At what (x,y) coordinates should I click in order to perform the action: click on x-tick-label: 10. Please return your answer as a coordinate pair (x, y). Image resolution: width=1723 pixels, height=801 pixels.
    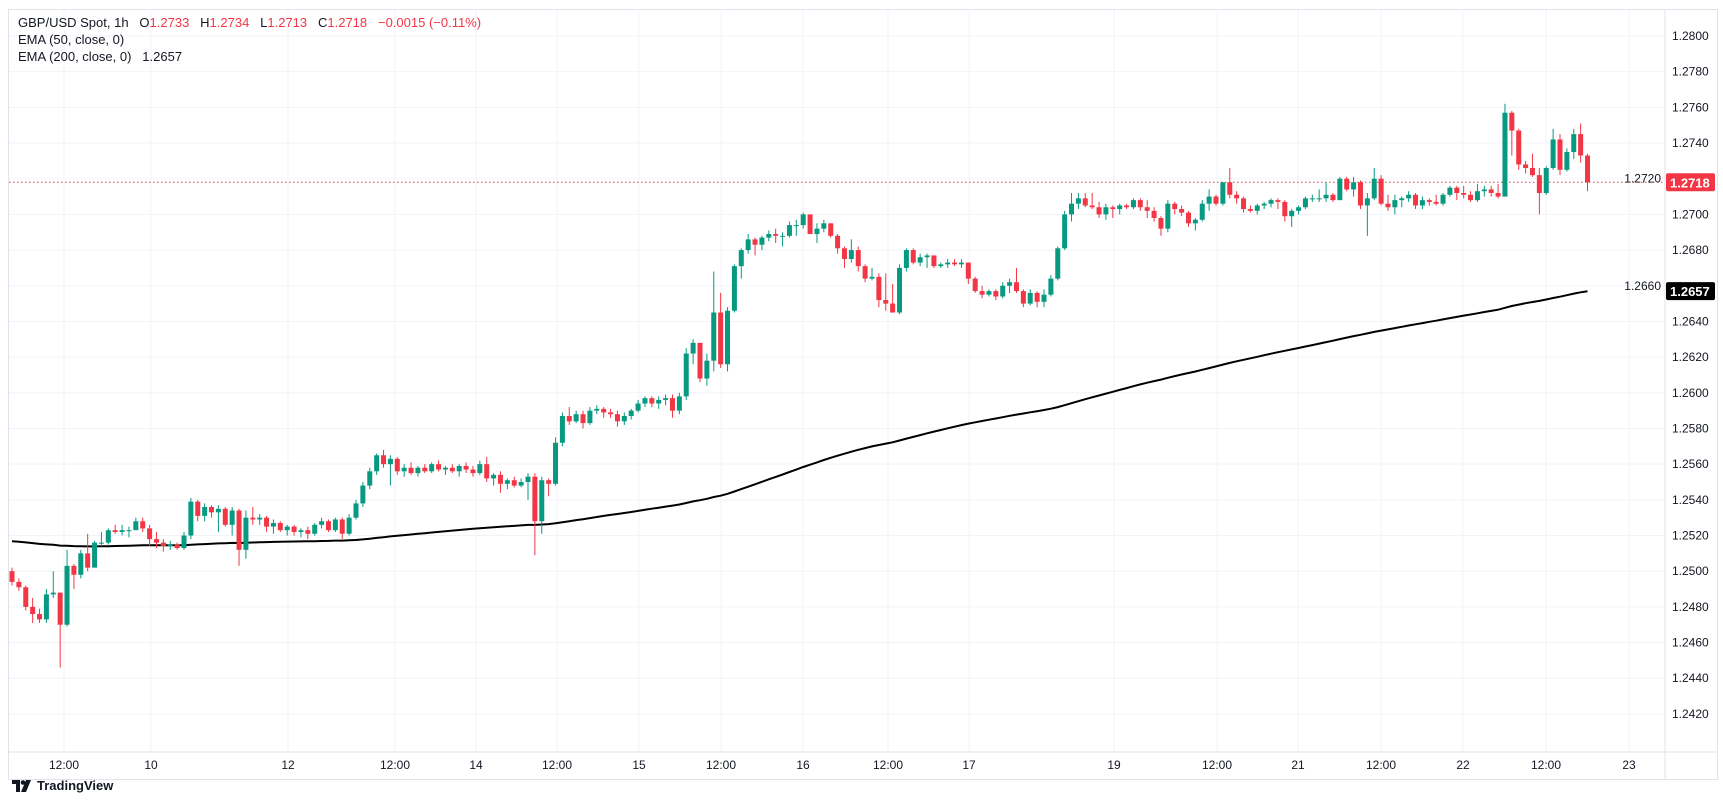
    Looking at the image, I should click on (151, 765).